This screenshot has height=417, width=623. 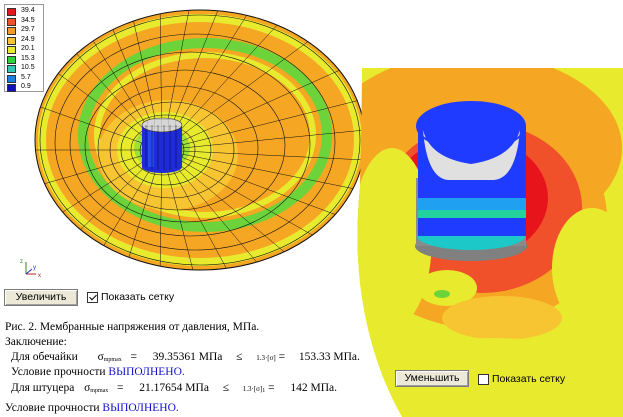 I want to click on color-legend: 39.4 34.5 29.7 24.9 20.1 15.3 10.5 5.7, so click(x=24, y=48).